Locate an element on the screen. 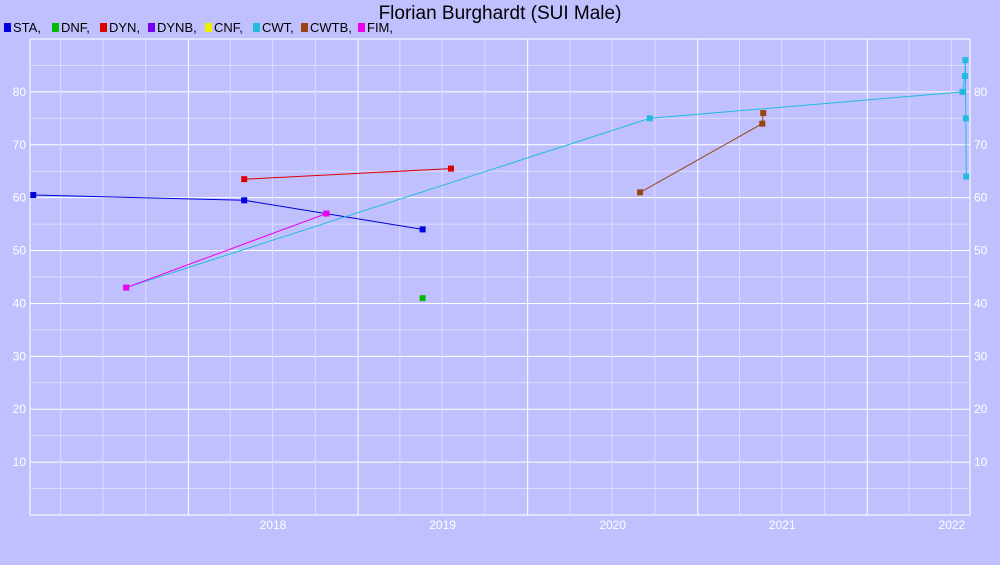  series-fim is located at coordinates (226, 250).